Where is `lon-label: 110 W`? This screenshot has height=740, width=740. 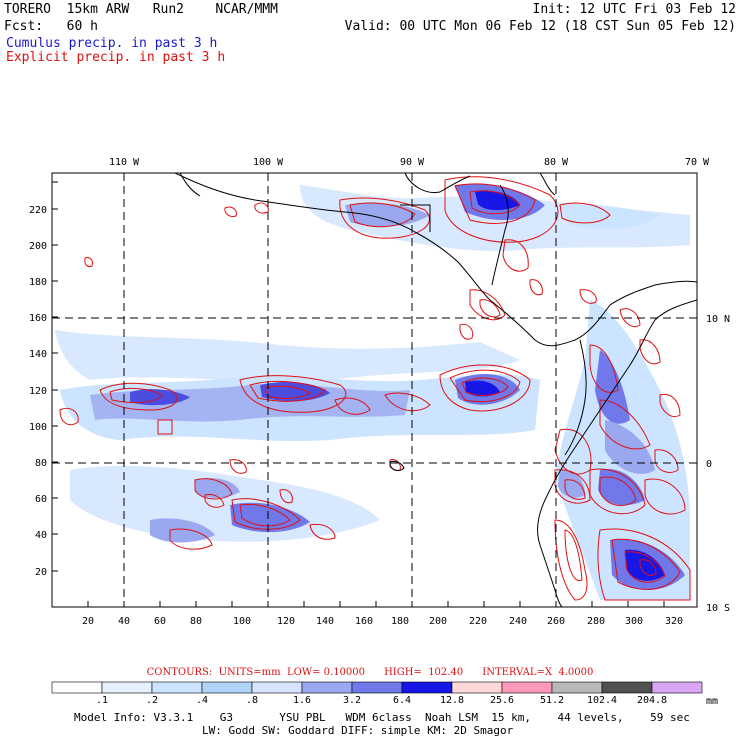
lon-label: 110 W is located at coordinates (124, 162).